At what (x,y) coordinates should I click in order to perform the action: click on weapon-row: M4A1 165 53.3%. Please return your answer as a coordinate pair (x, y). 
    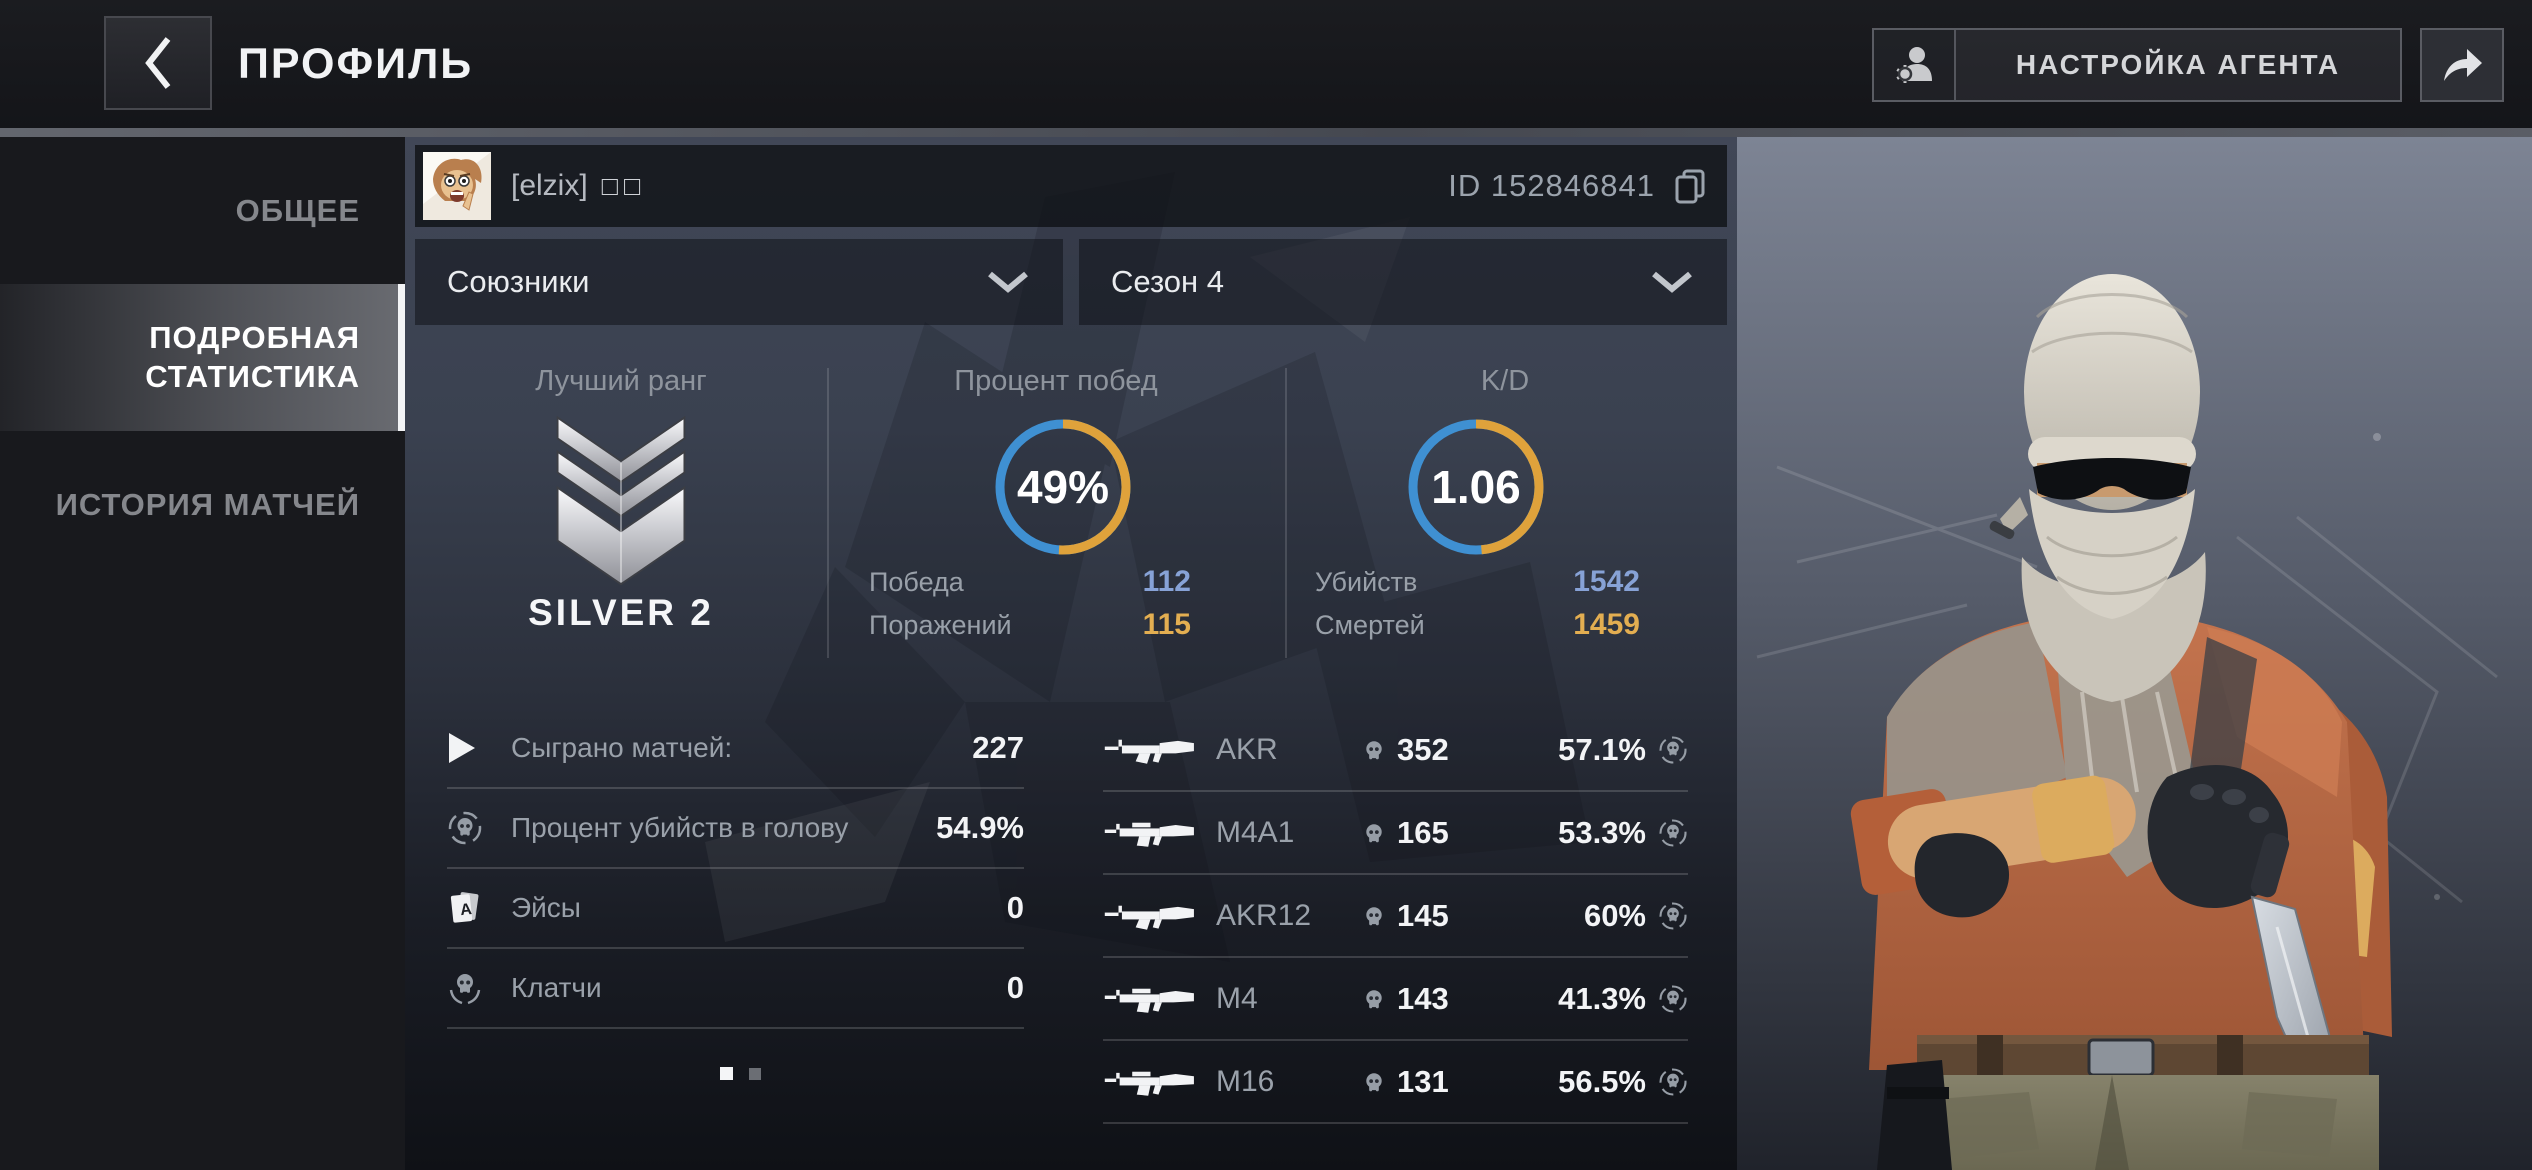
    Looking at the image, I should click on (1395, 833).